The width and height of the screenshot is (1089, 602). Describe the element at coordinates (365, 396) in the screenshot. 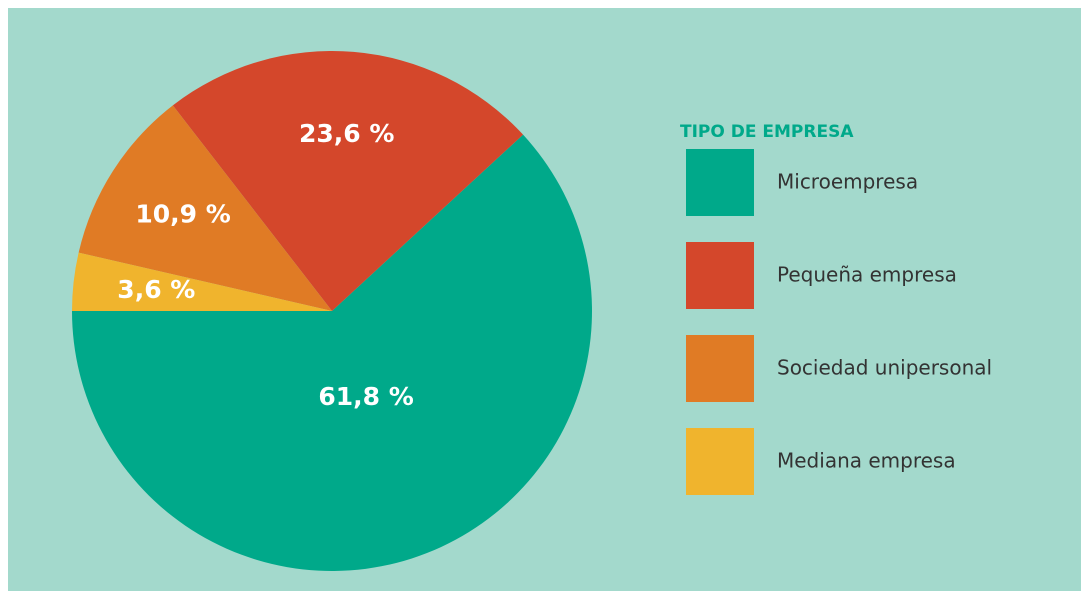

I see `value-label: 61,8 %` at that location.